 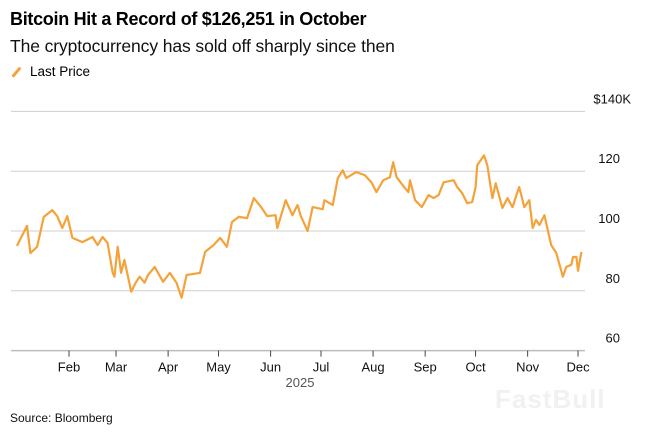 What do you see at coordinates (612, 98) in the screenshot?
I see `y-tick-label: $140K` at bounding box center [612, 98].